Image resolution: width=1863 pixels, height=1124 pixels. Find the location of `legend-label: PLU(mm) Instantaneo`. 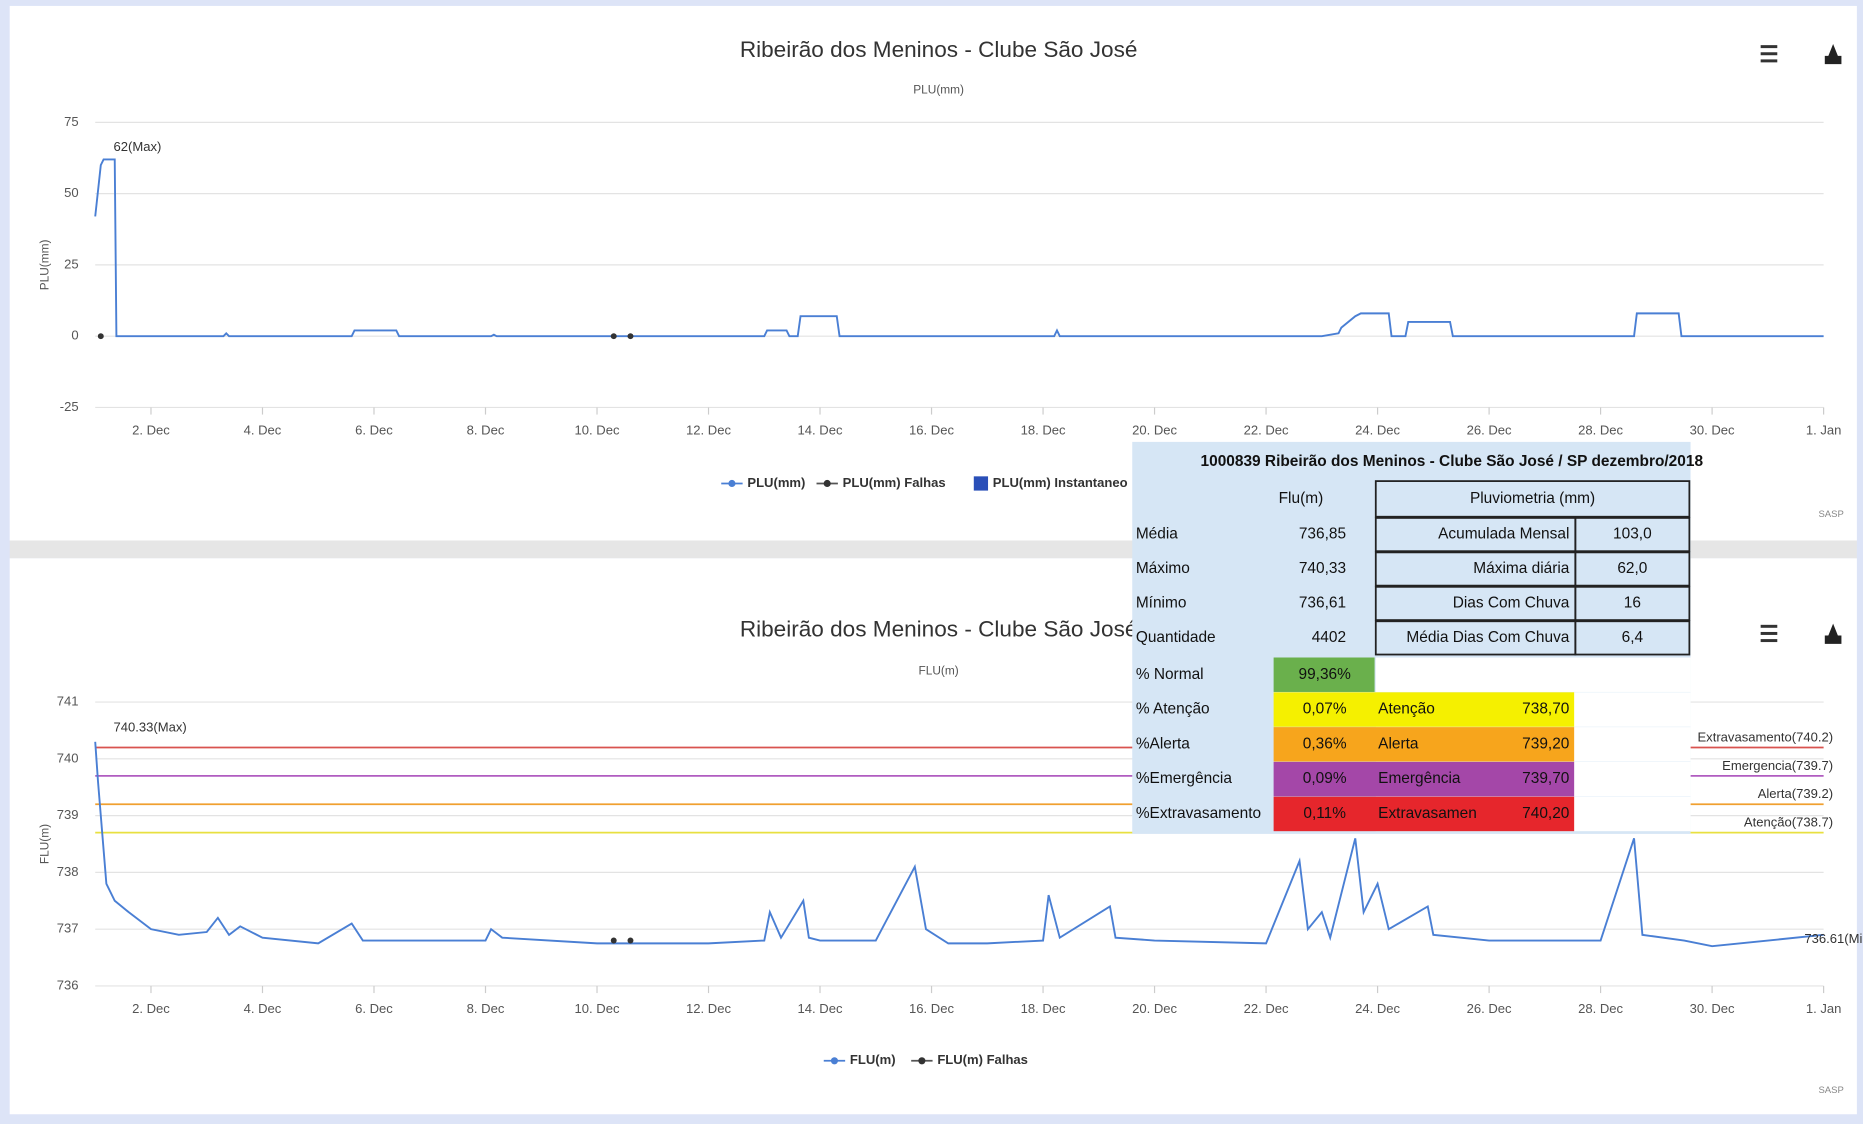

legend-label: PLU(mm) Instantaneo is located at coordinates (1060, 482).